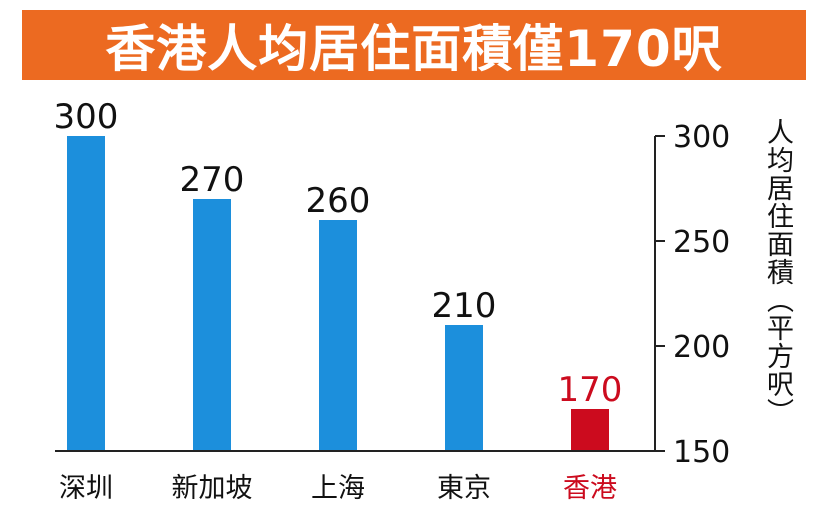  I want to click on category-label-4: 香港, so click(590, 488).